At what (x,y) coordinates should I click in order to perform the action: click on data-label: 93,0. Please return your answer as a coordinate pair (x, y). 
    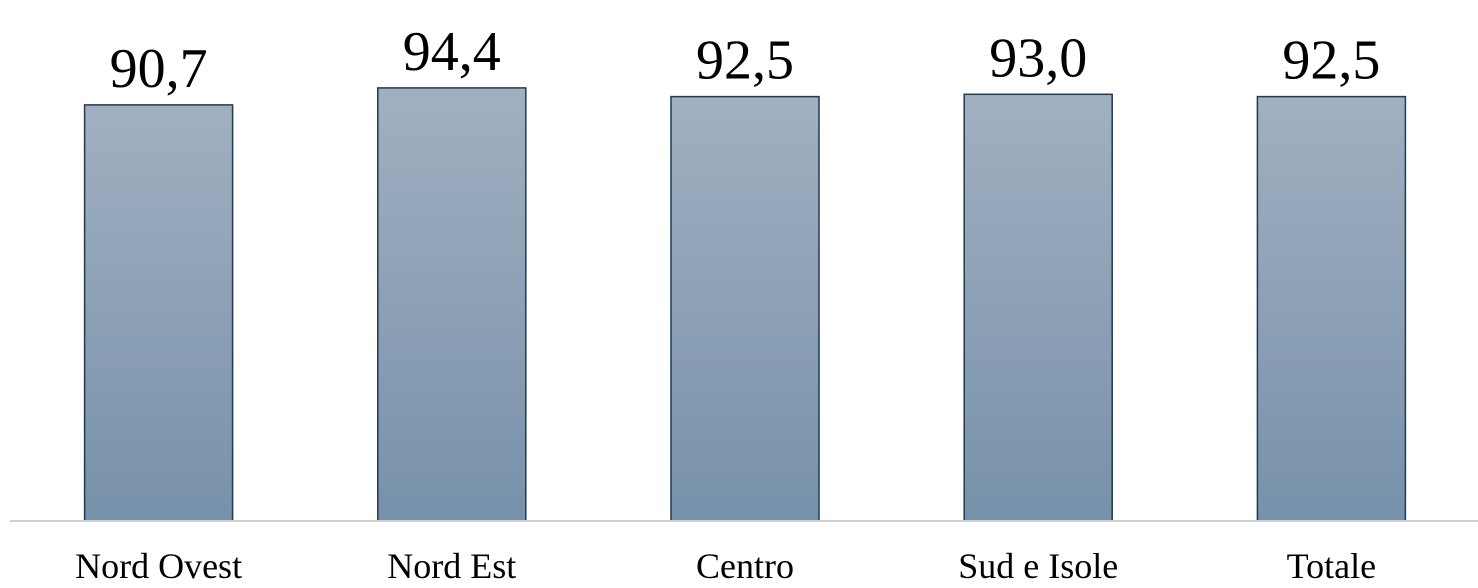
    Looking at the image, I should click on (1038, 58).